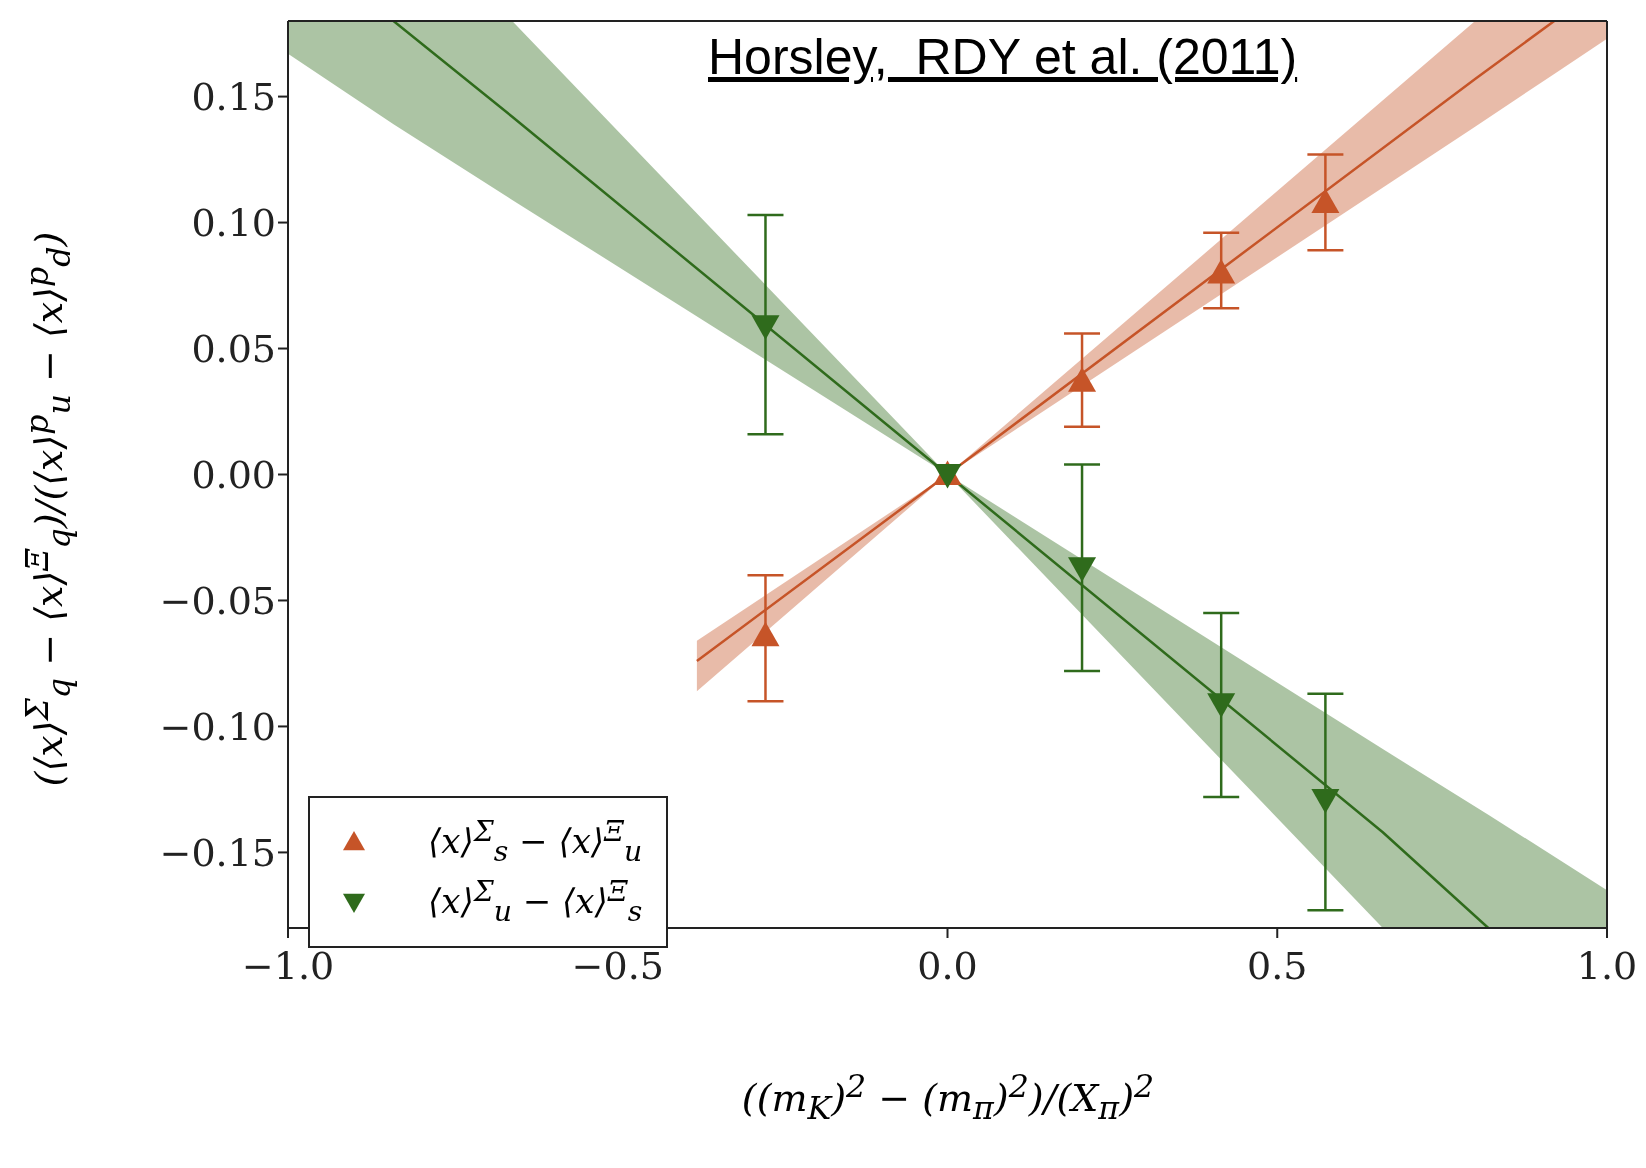 The width and height of the screenshot is (1646, 1168). I want to click on y-tick-label: 0.05, so click(233, 349).